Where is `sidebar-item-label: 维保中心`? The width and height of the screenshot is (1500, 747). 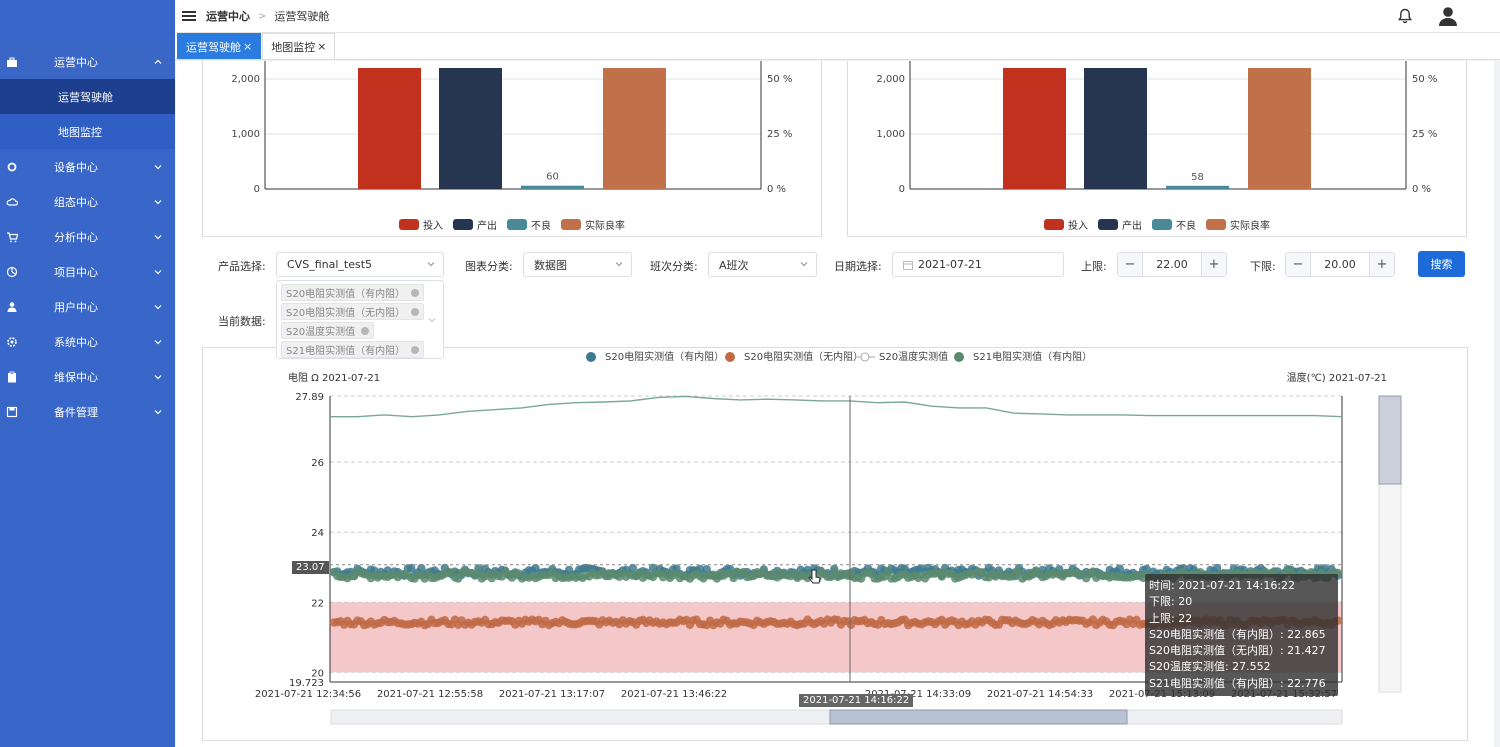 sidebar-item-label: 维保中心 is located at coordinates (76, 377).